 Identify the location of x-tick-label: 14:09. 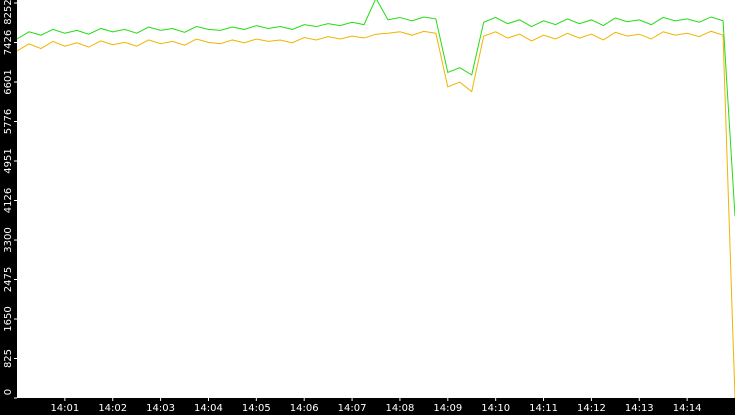
(447, 408).